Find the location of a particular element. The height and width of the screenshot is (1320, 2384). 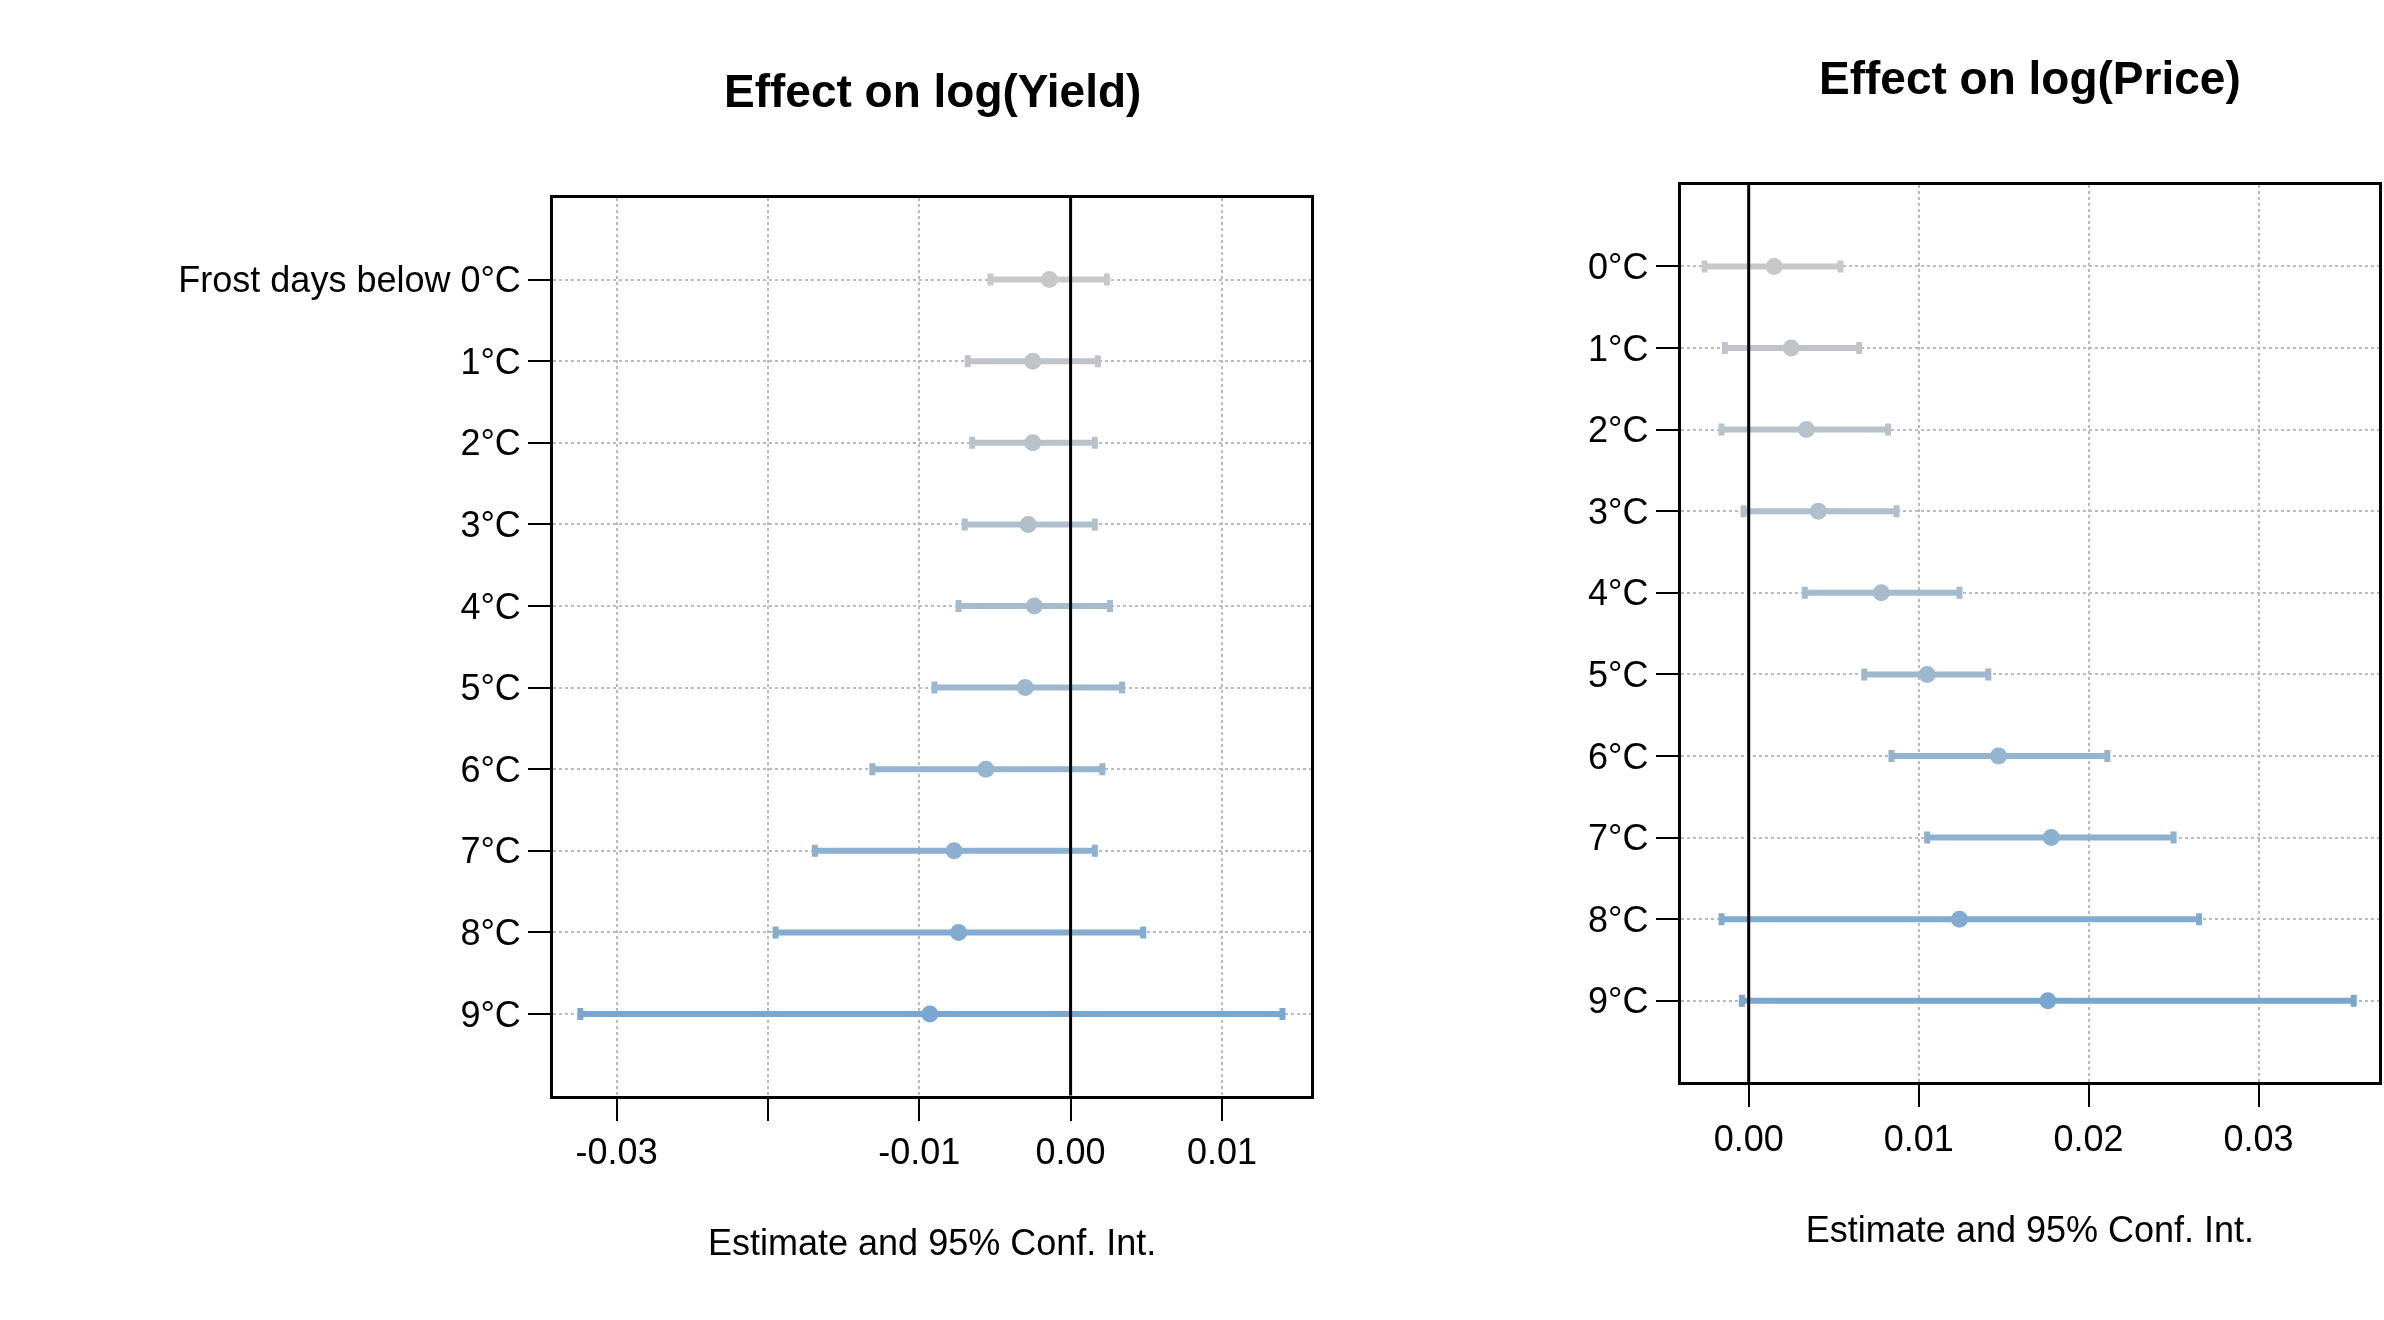

chart-title: Effect on log(Yield) is located at coordinates (933, 91).